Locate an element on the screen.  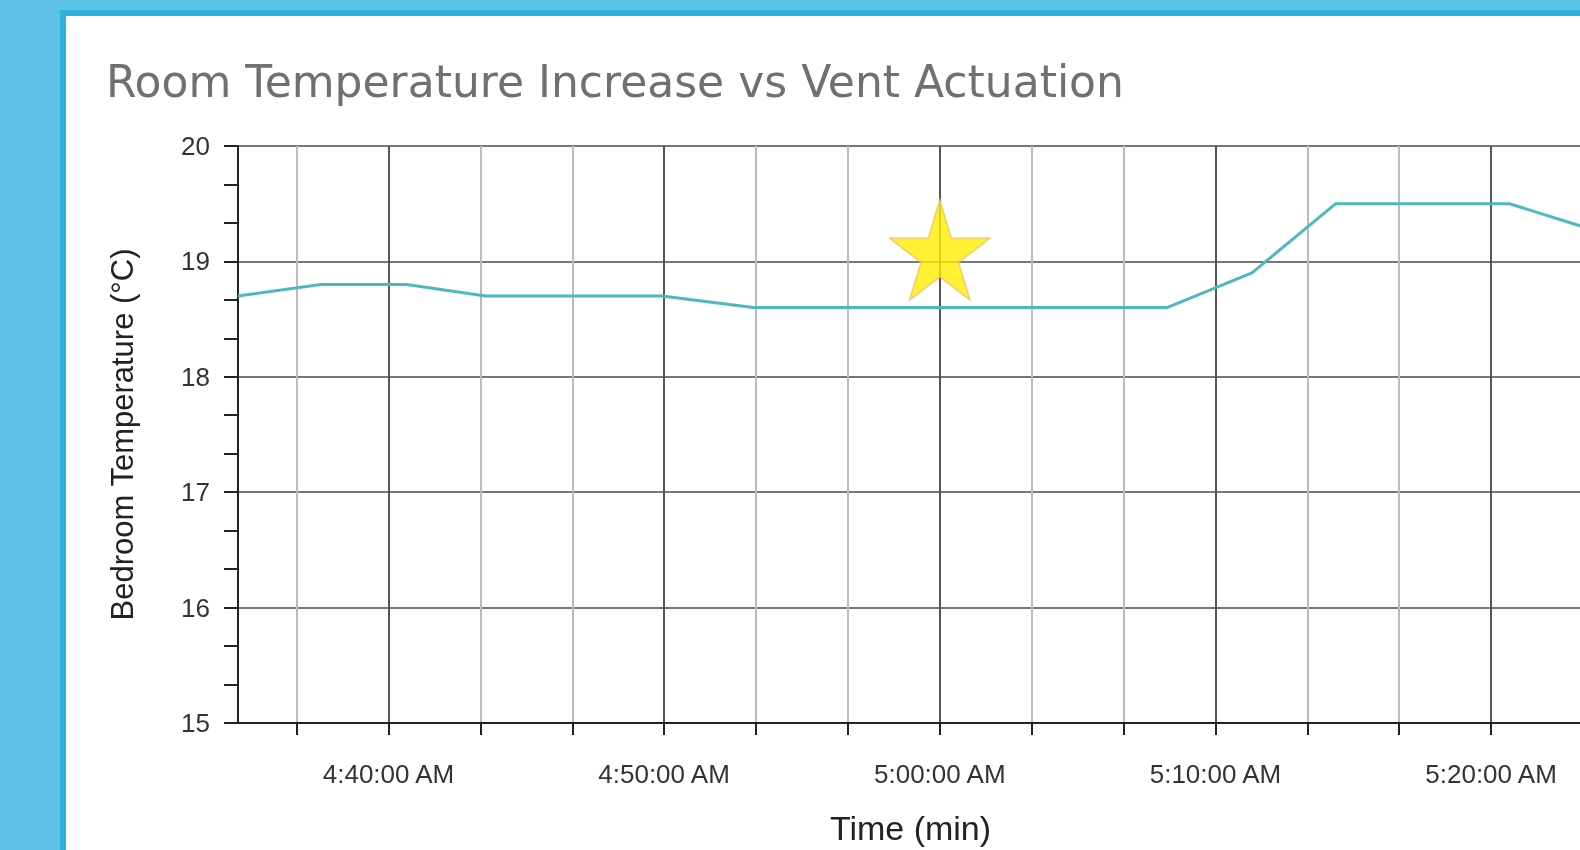
y-tick-label: 17 is located at coordinates (195, 492).